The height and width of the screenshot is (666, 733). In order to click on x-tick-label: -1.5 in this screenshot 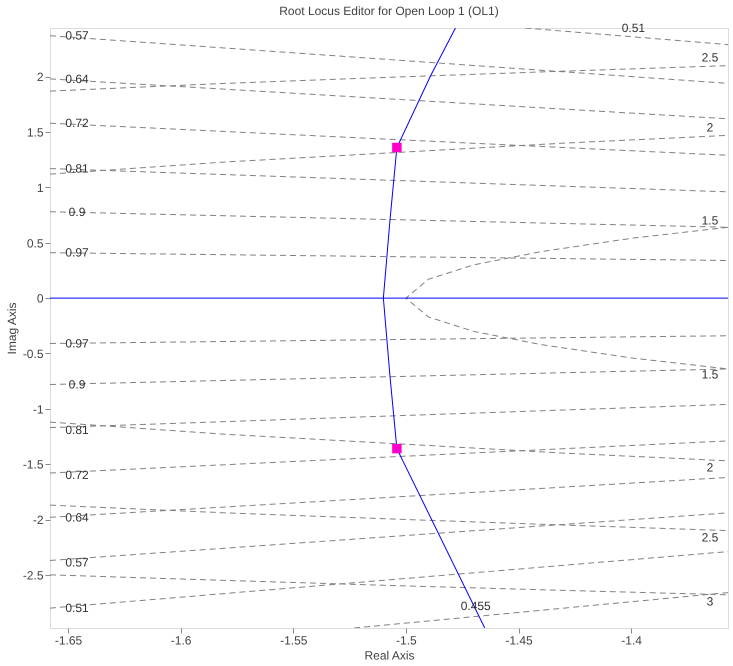, I will do `click(407, 641)`.